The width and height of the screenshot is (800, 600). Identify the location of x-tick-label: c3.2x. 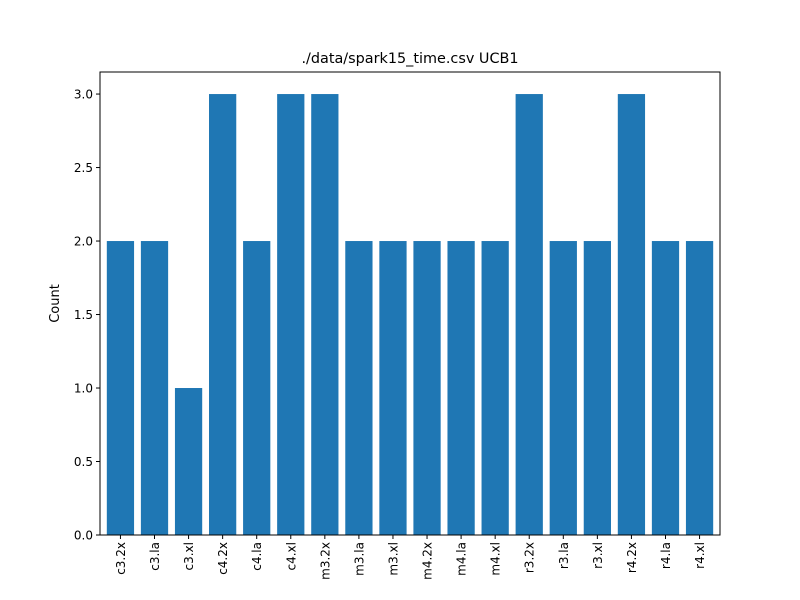
(121, 558).